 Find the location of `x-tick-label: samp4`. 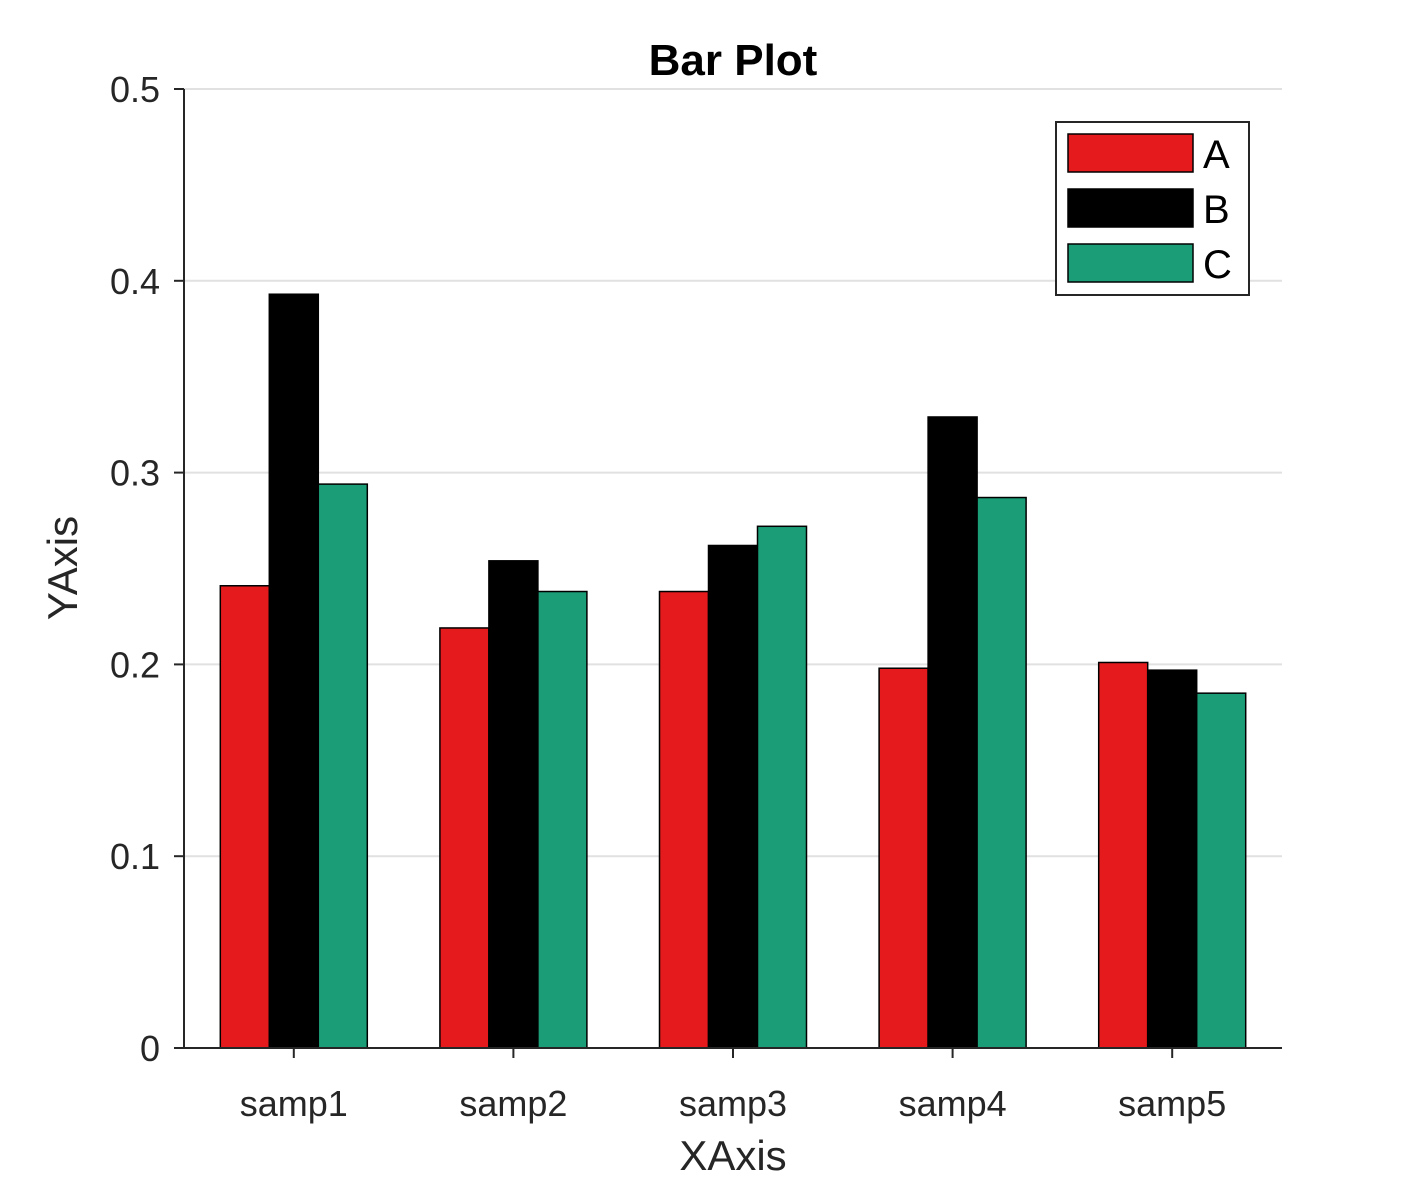

x-tick-label: samp4 is located at coordinates (953, 1103).